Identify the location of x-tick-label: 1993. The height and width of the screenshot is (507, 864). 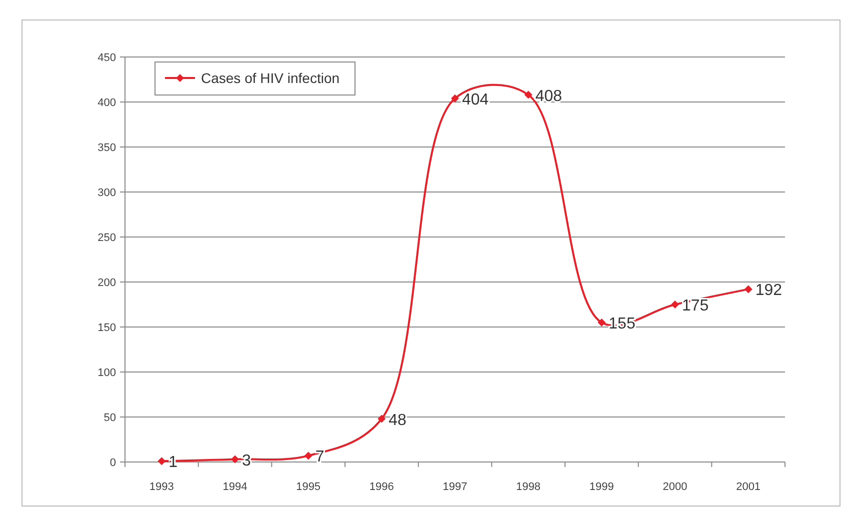
(161, 487).